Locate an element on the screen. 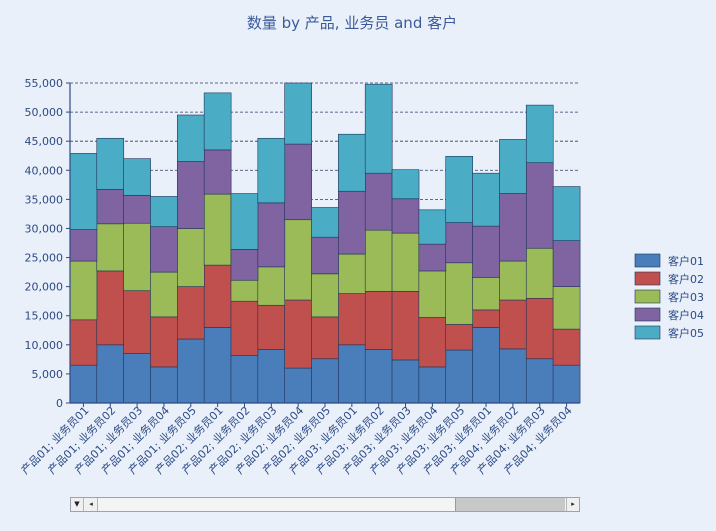 This screenshot has width=716, height=531. y-tick-label: 5,000 is located at coordinates (48, 374).